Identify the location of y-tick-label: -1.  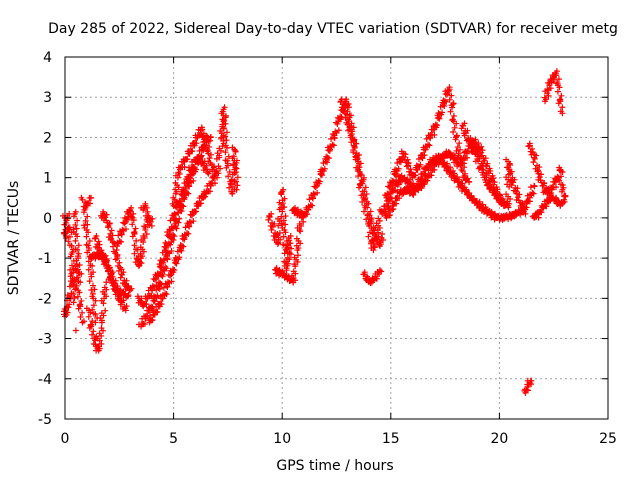
(45, 259).